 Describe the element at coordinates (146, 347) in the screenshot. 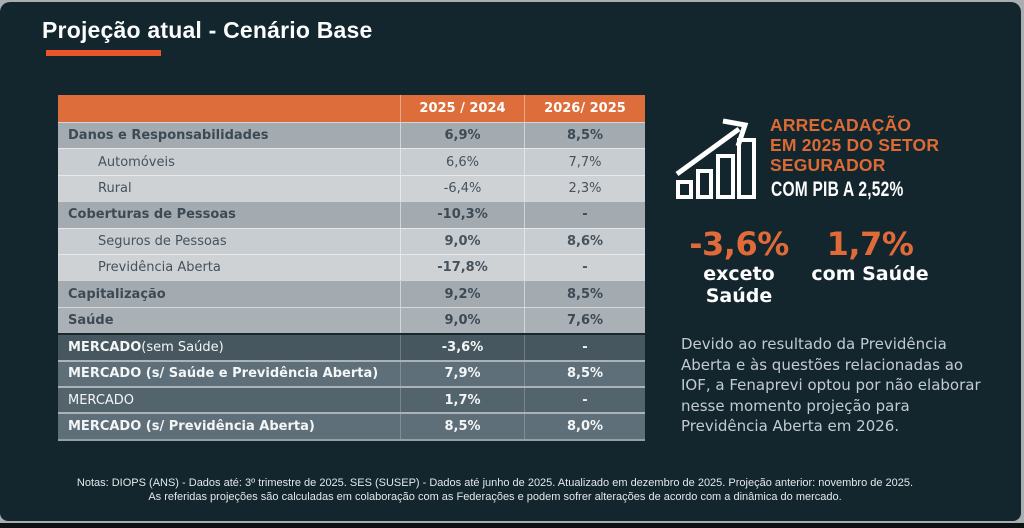

I see `row-label: MERCADO (sem Saúde)` at that location.